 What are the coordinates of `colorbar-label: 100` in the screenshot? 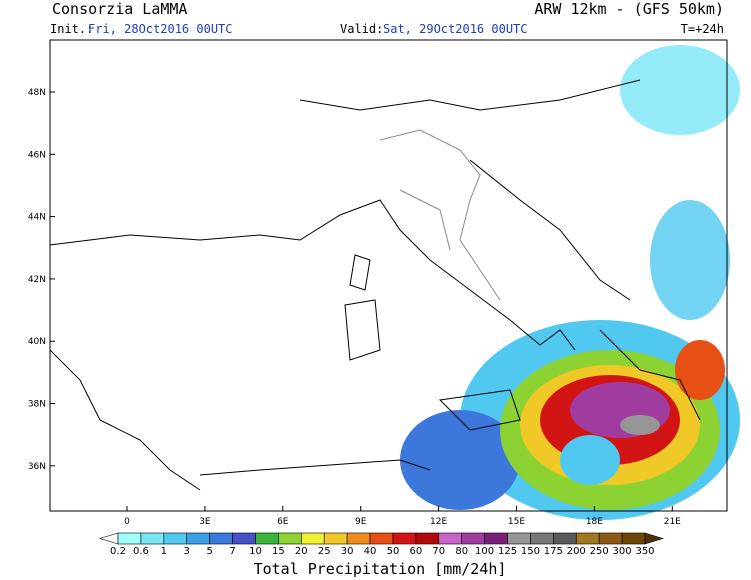 It's located at (484, 551).